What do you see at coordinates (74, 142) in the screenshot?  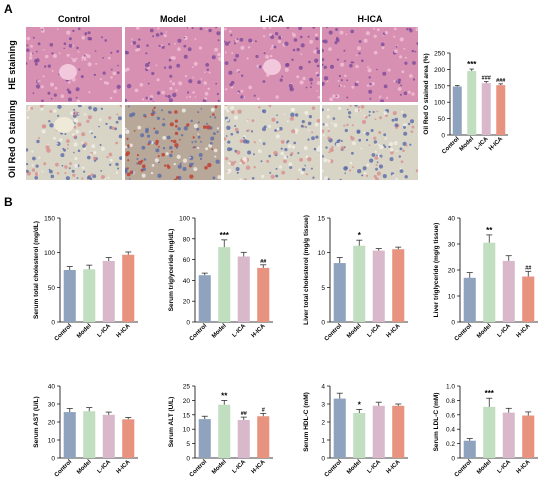 I see `micrograph-oil-red-o-control` at bounding box center [74, 142].